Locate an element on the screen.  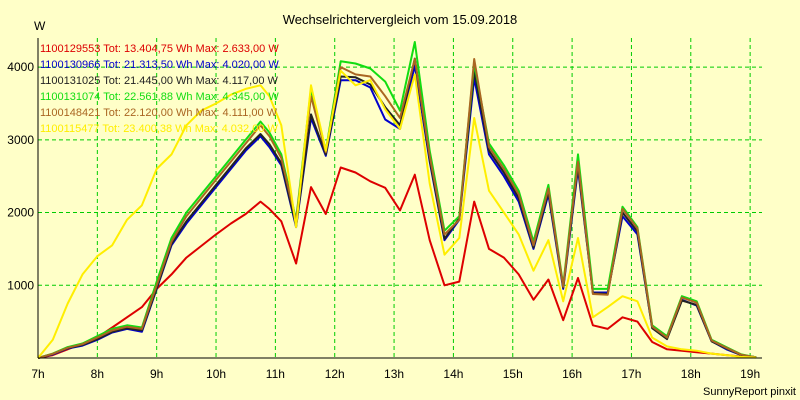
x-tick-label: 14h is located at coordinates (453, 374).